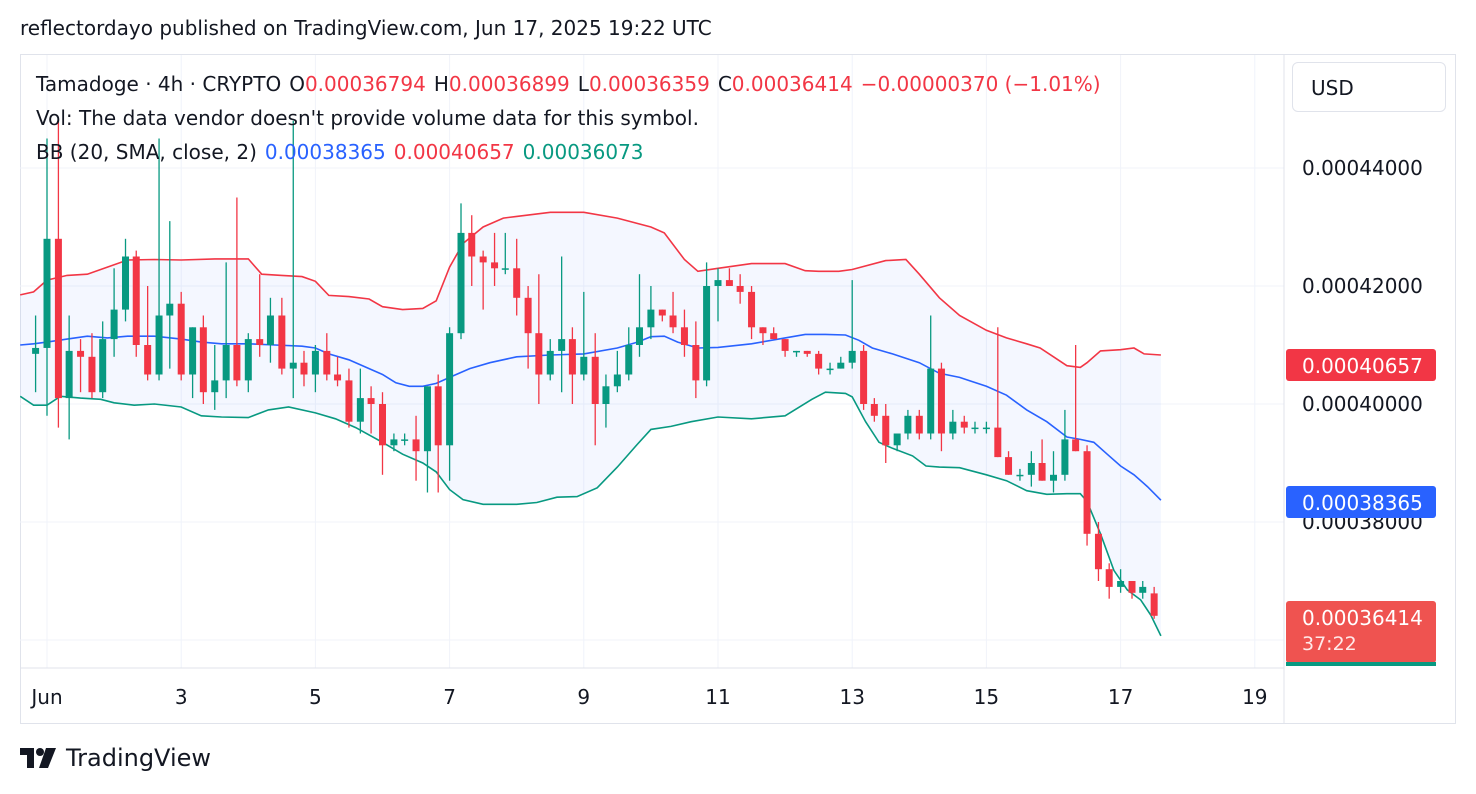  I want to click on time-tick-label: 9, so click(583, 697).